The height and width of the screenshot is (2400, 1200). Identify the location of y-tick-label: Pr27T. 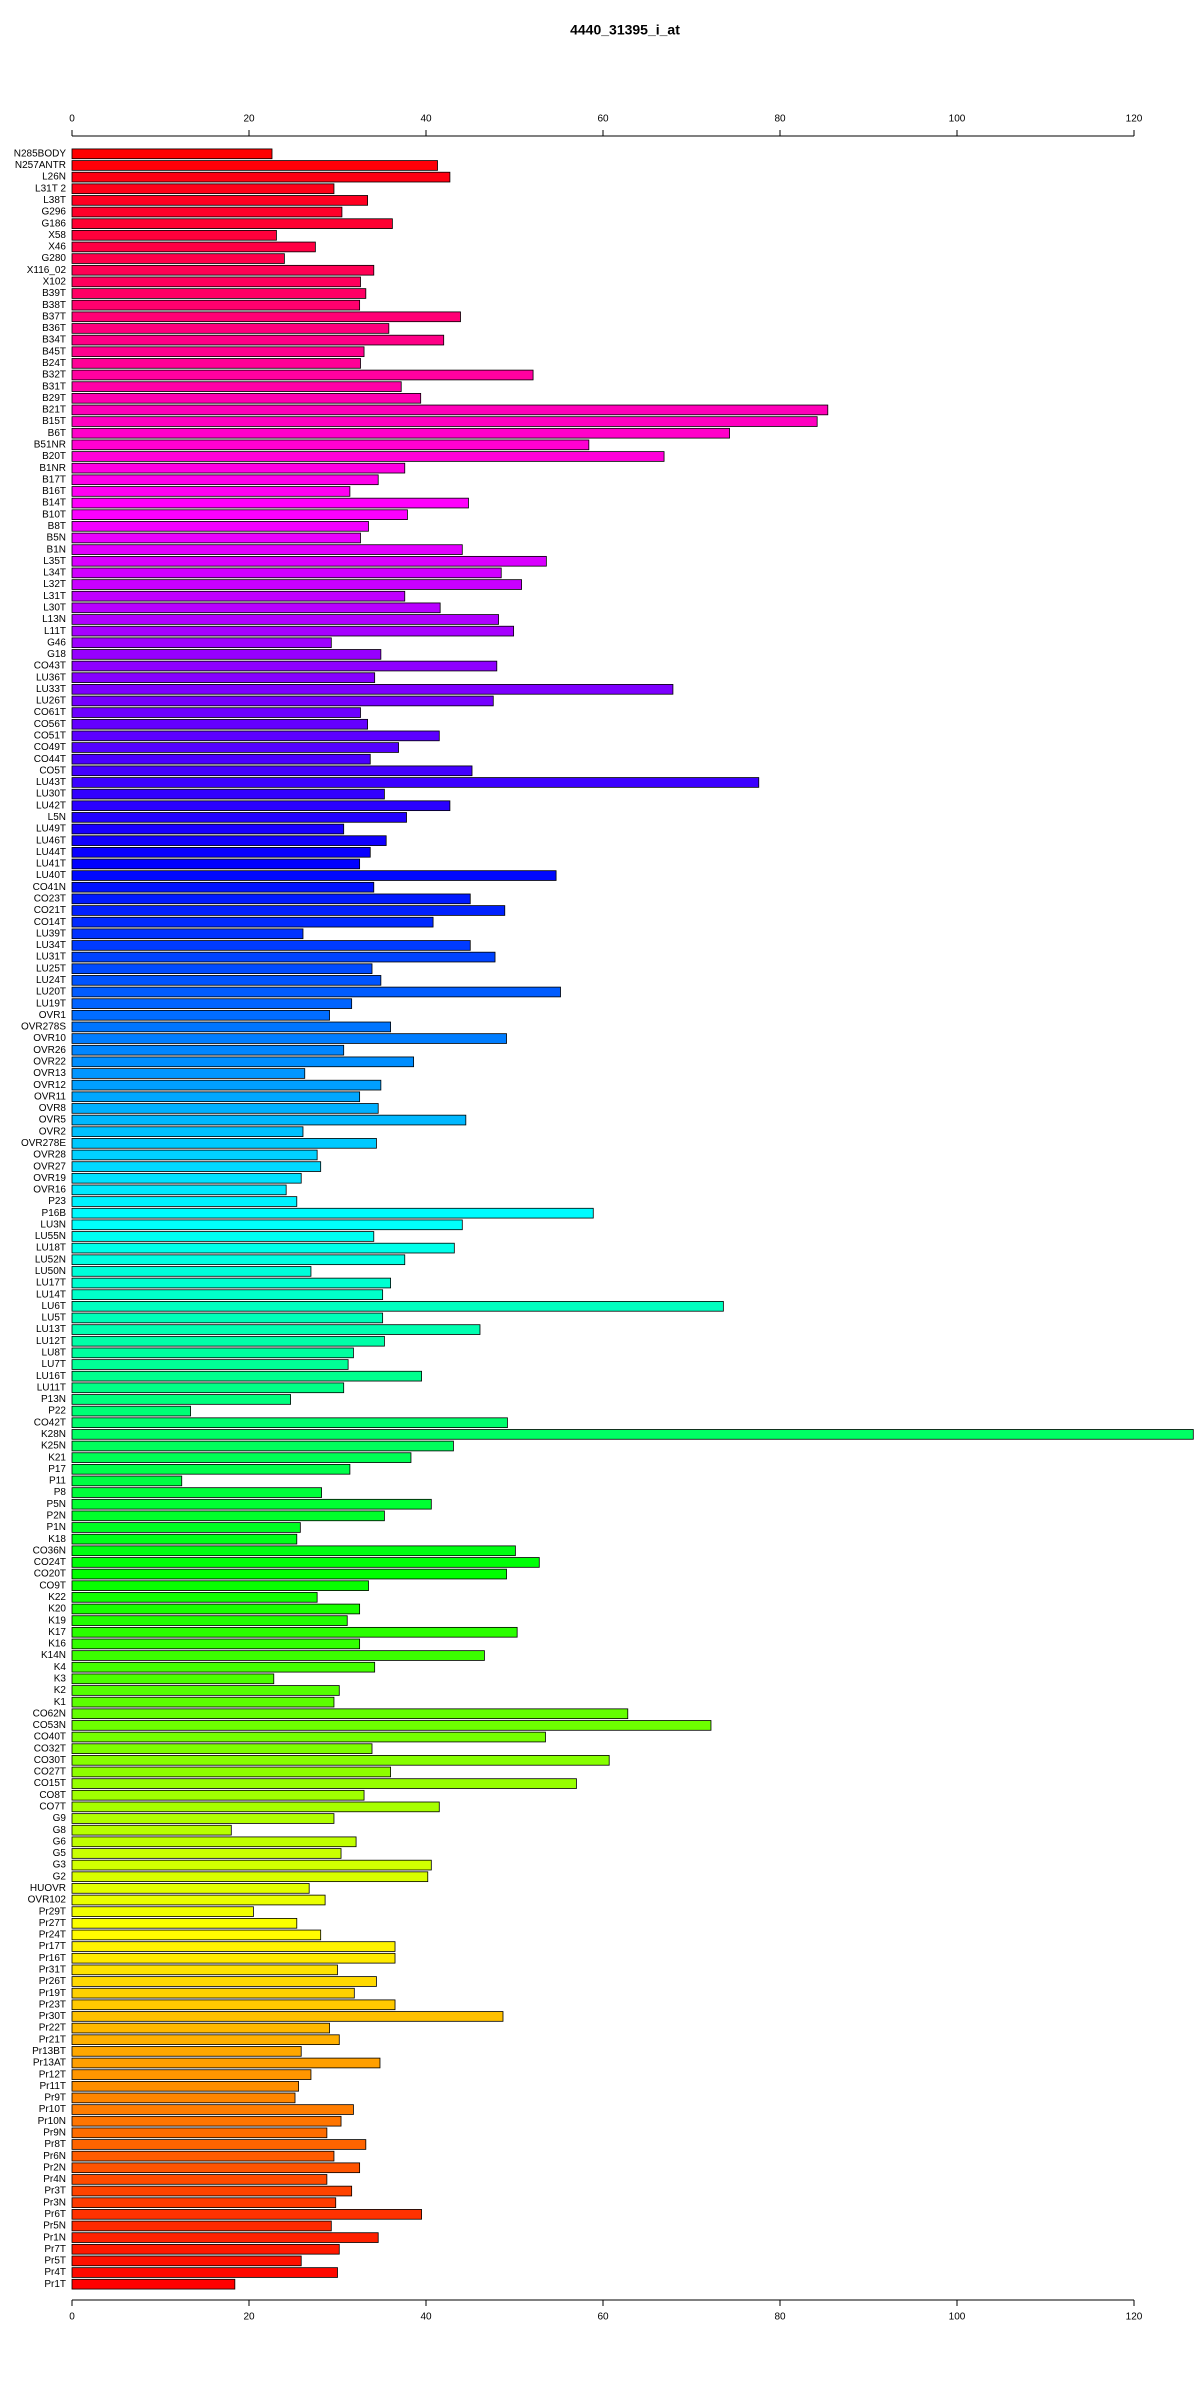
(52, 1923).